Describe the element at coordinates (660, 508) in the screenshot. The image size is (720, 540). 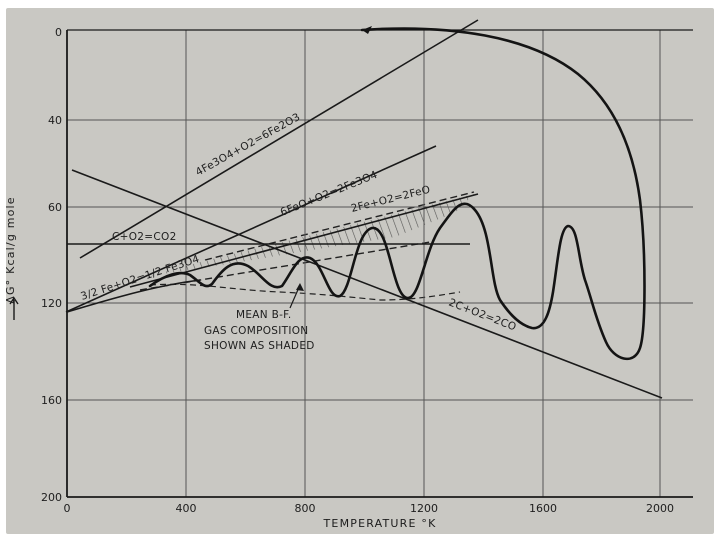
I see `x-tick-label: 2000` at that location.